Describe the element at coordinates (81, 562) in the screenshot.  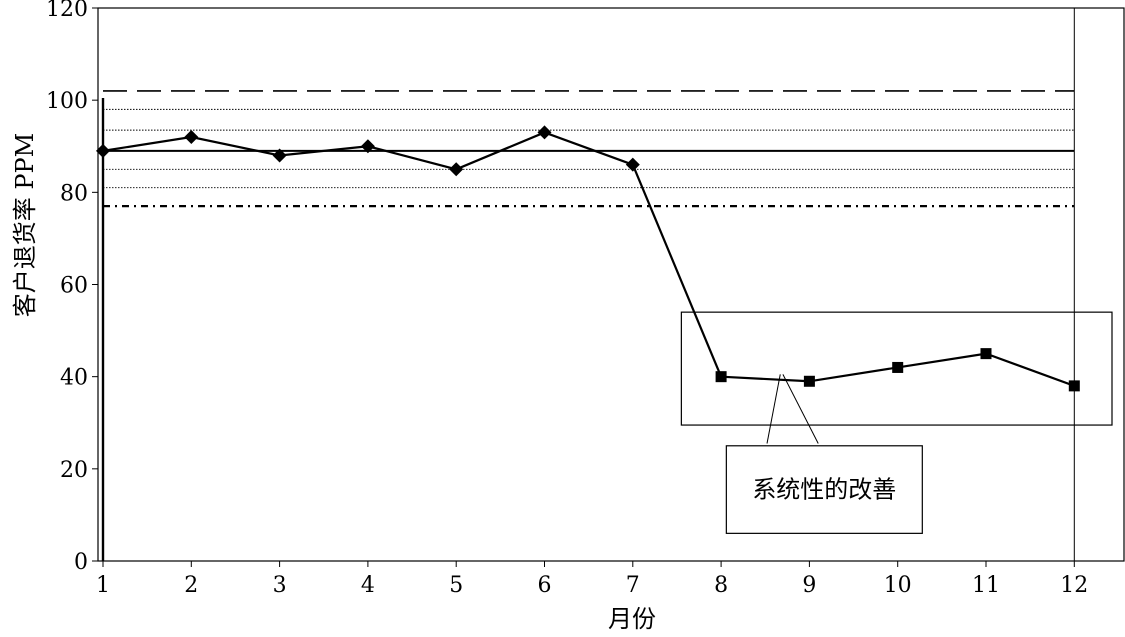
I see `y-tick-label-0: 0` at that location.